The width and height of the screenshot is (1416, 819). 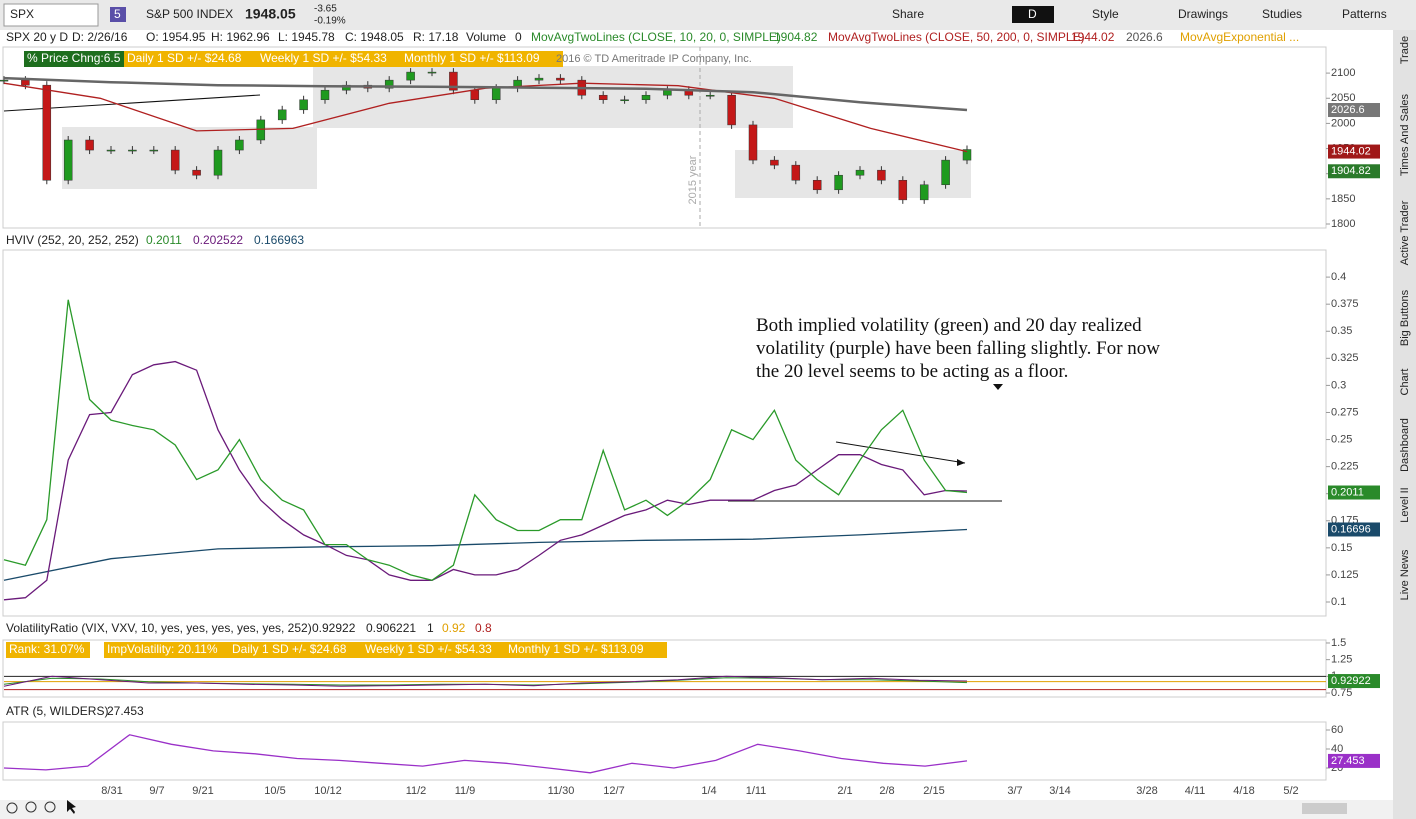 I want to click on atr-line, so click(x=485, y=754).